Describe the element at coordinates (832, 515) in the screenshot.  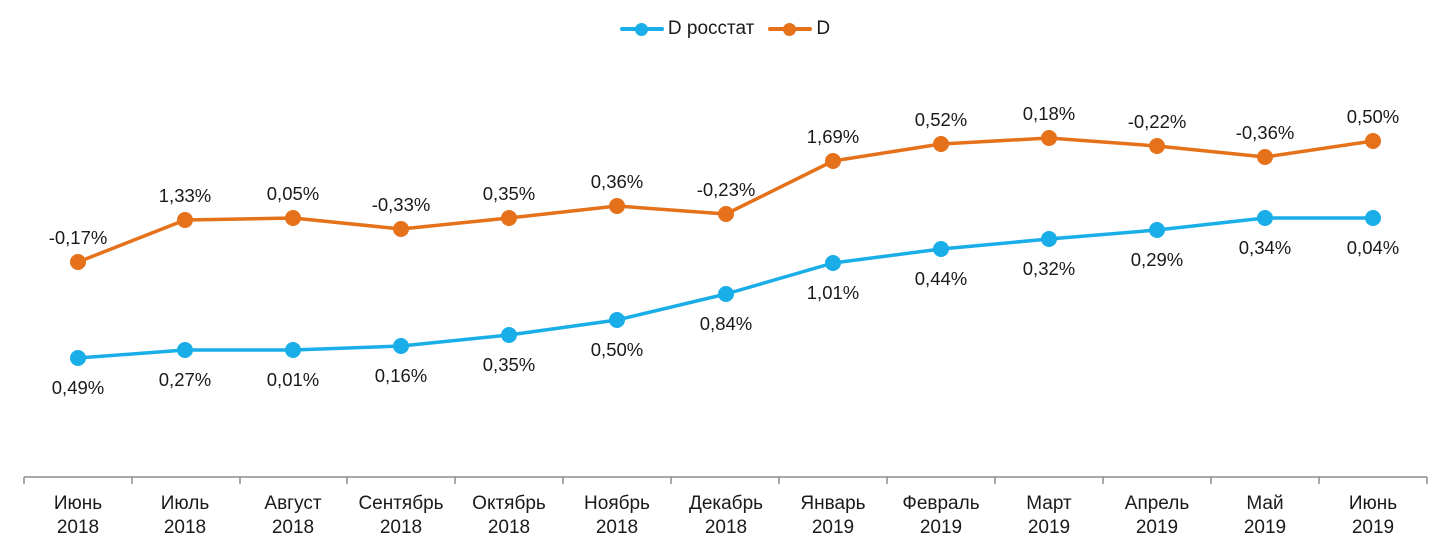
I see `x-tick-label: Январь 2019` at that location.